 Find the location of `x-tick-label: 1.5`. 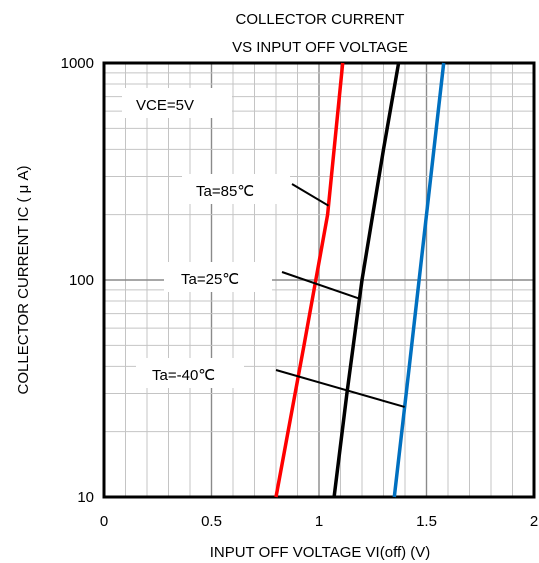

x-tick-label: 1.5 is located at coordinates (426, 521).